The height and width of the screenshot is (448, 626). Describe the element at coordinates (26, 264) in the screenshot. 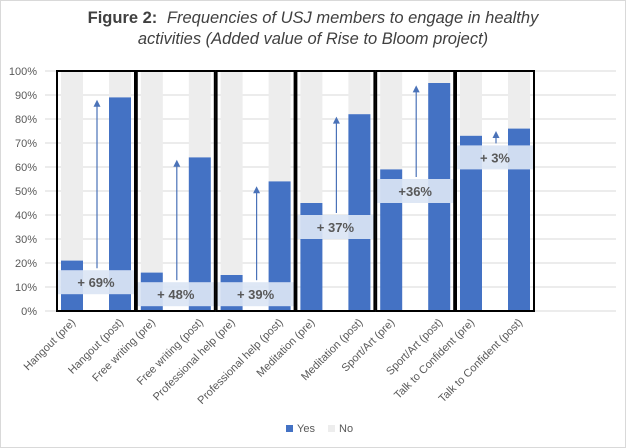

I see `y-tick-label: 20%` at that location.